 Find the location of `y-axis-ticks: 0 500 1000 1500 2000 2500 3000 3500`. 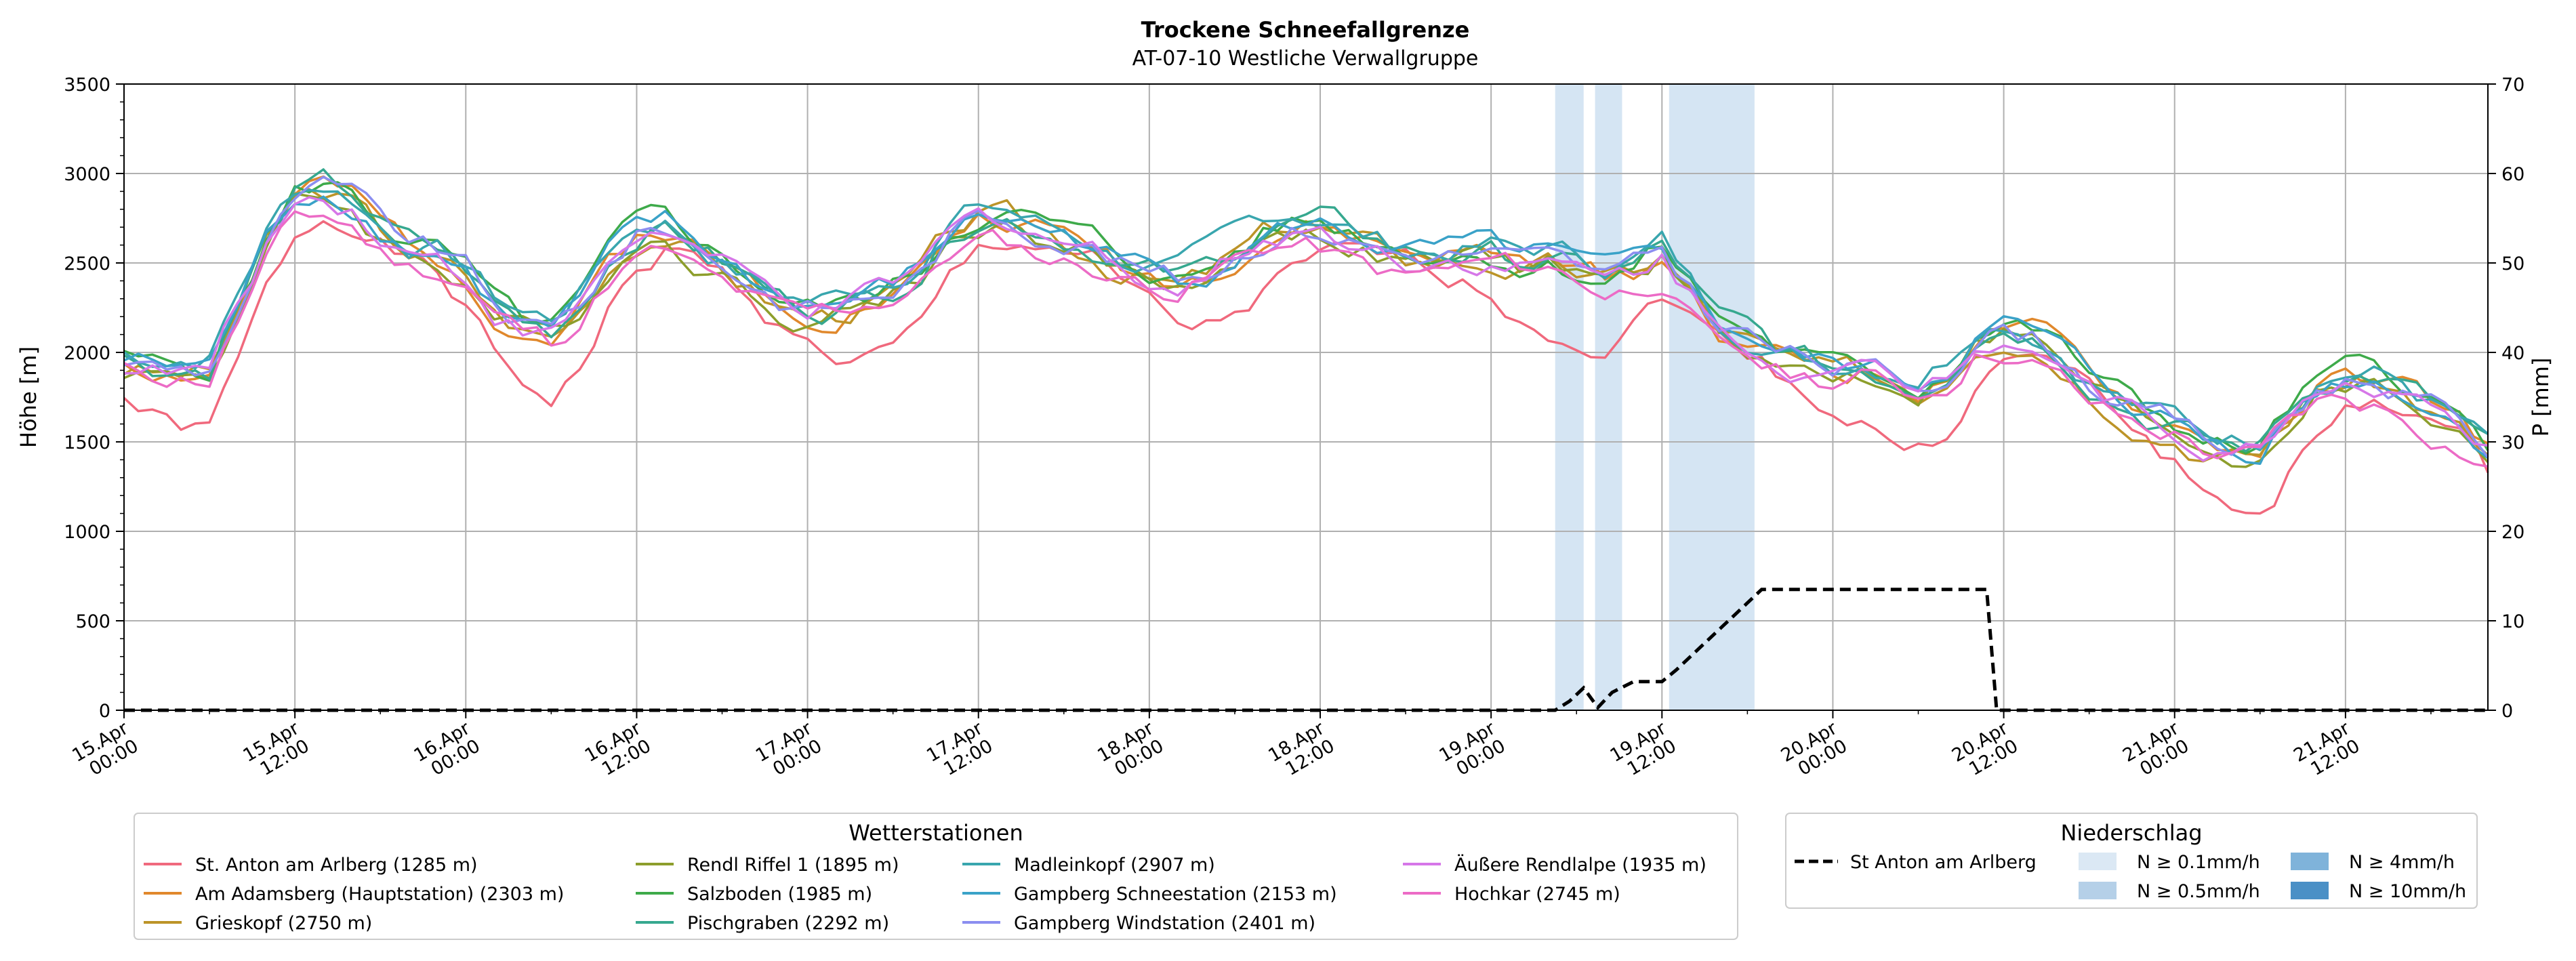

y-axis-ticks: 0 500 1000 1500 2000 2500 3000 3500 is located at coordinates (94, 398).